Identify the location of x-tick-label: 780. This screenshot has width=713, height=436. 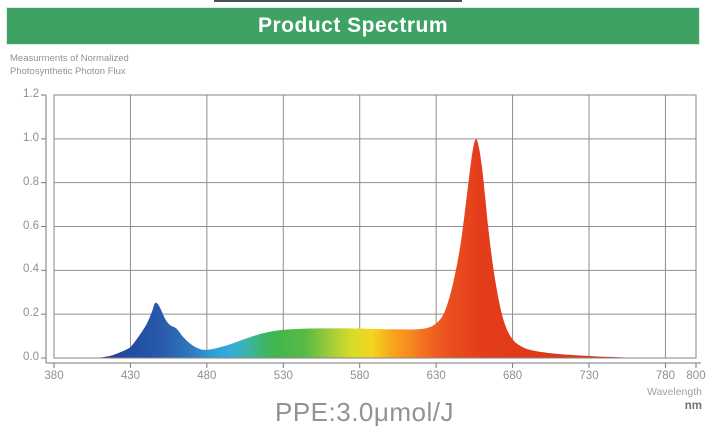
(665, 376).